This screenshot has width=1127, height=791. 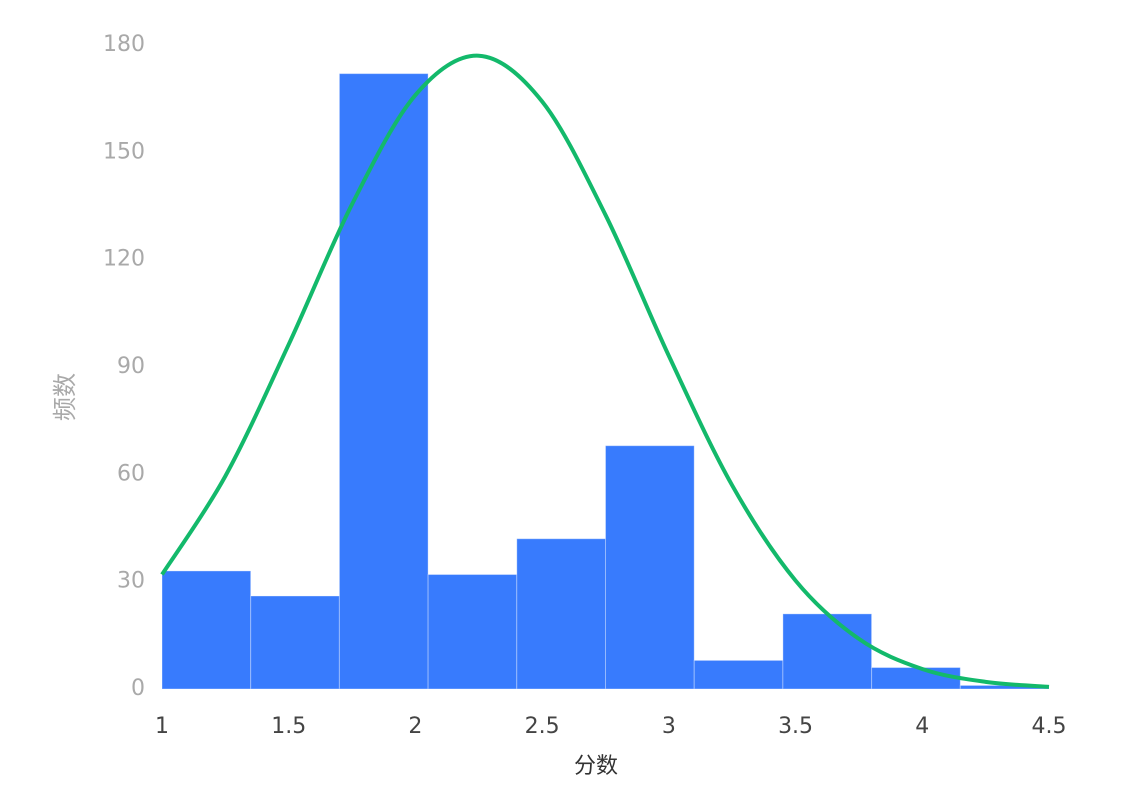 What do you see at coordinates (131, 366) in the screenshot?
I see `y-tick-label: 90` at bounding box center [131, 366].